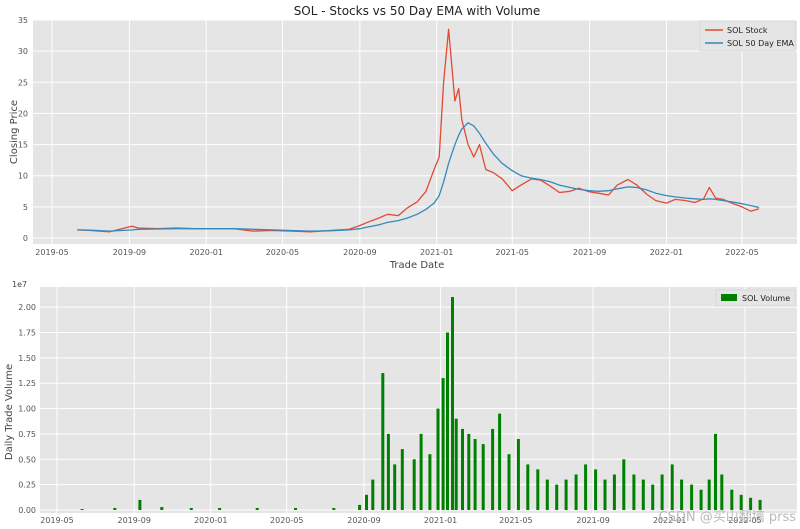 This screenshot has height=529, width=800. What do you see at coordinates (23, 51) in the screenshot?
I see `top-y-tick-label: 30` at bounding box center [23, 51].